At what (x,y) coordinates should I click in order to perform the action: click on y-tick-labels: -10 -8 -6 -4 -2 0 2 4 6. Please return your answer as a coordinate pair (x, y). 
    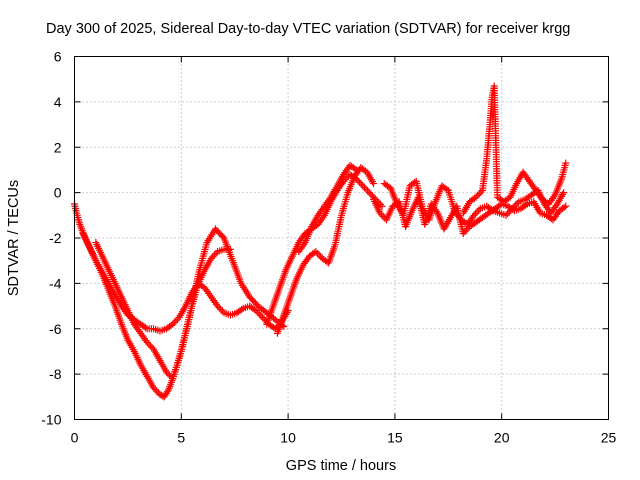
    Looking at the image, I should click on (51, 238).